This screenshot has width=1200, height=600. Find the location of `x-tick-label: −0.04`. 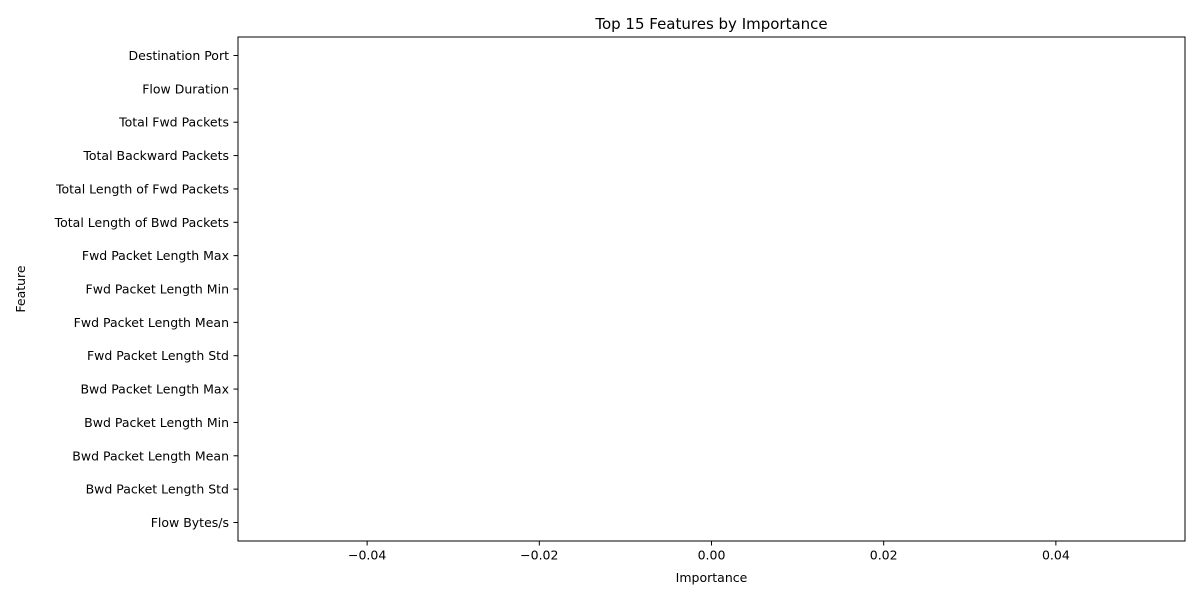

x-tick-label: −0.04 is located at coordinates (367, 555).